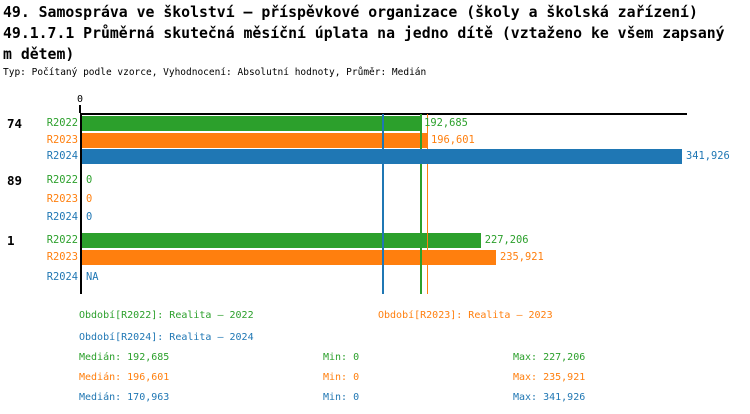 Image resolution: width=750 pixels, height=414 pixels. I want to click on indicator-title-line2: m dětem), so click(39, 54).